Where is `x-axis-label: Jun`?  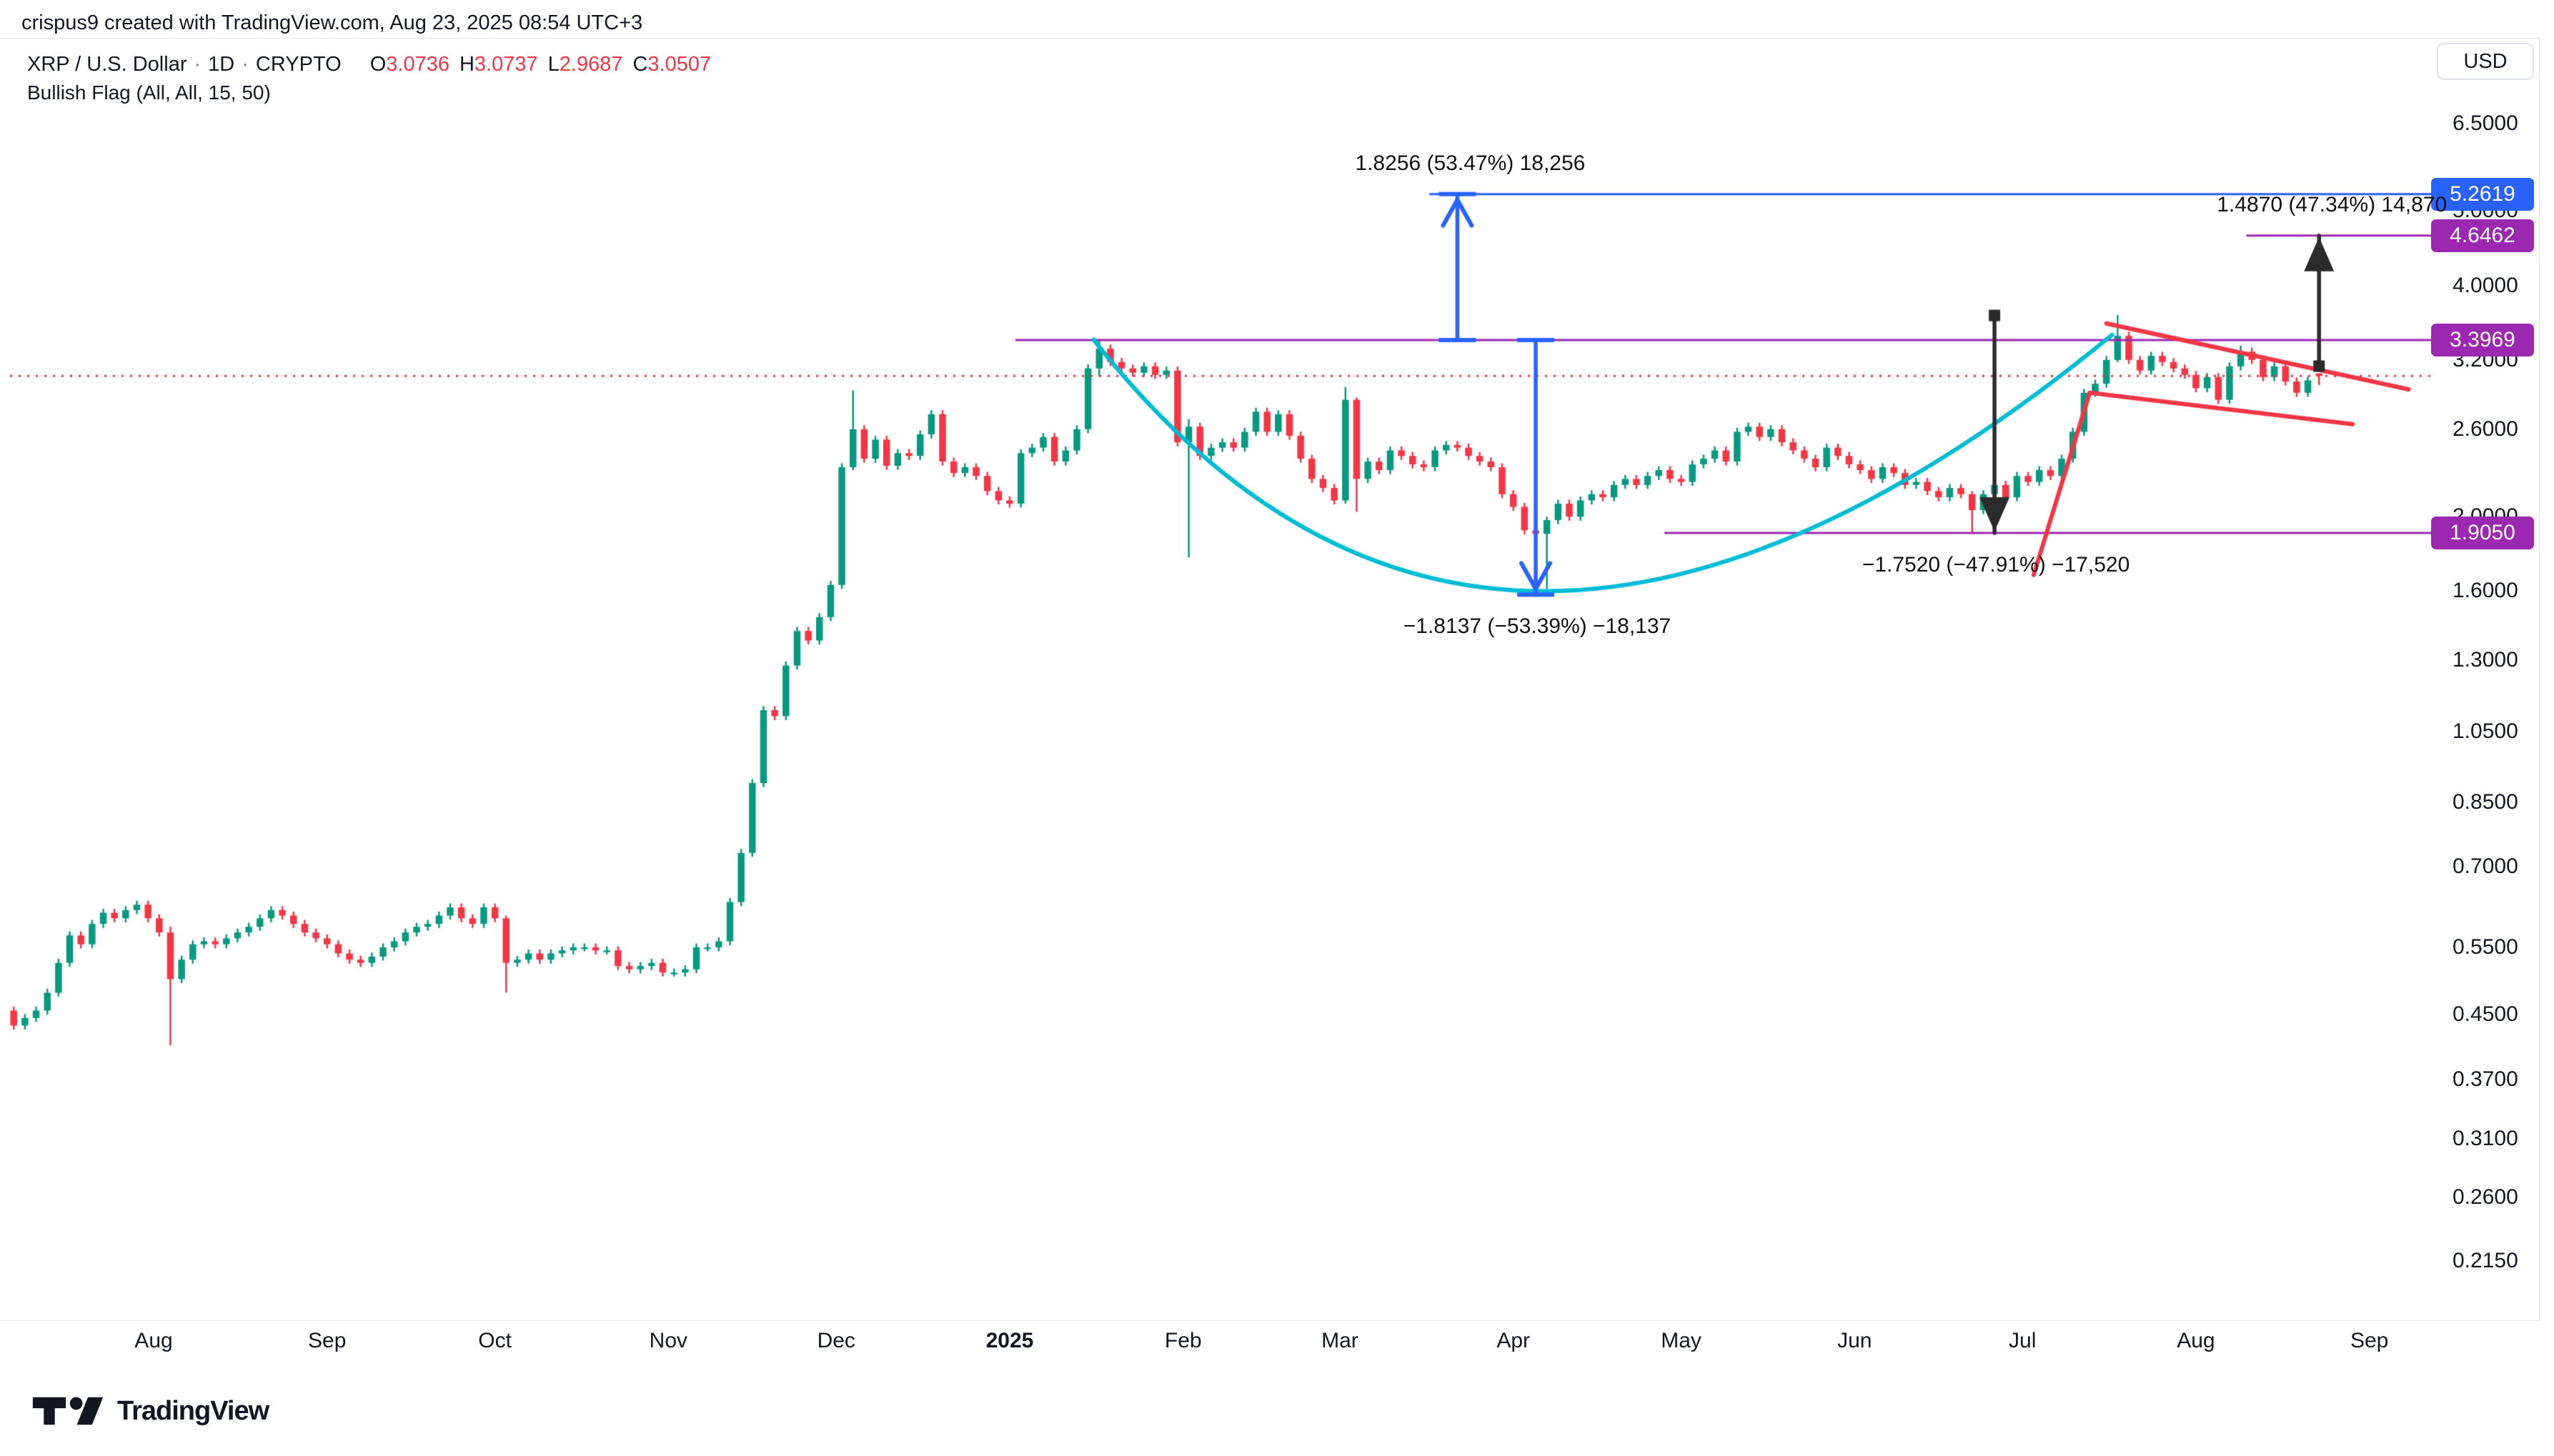
x-axis-label: Jun is located at coordinates (1854, 1340).